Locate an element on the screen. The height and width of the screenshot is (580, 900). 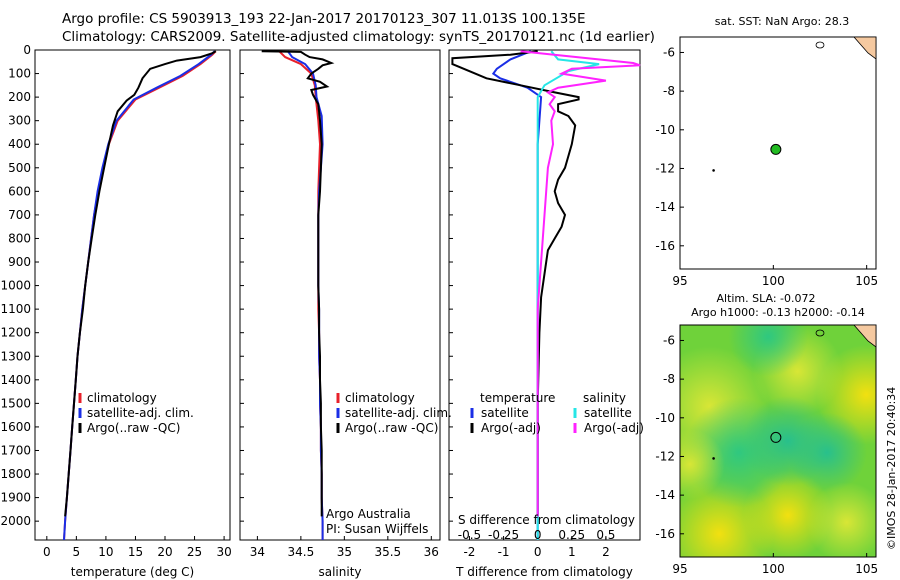
x-tick-label: 2 is located at coordinates (606, 552).